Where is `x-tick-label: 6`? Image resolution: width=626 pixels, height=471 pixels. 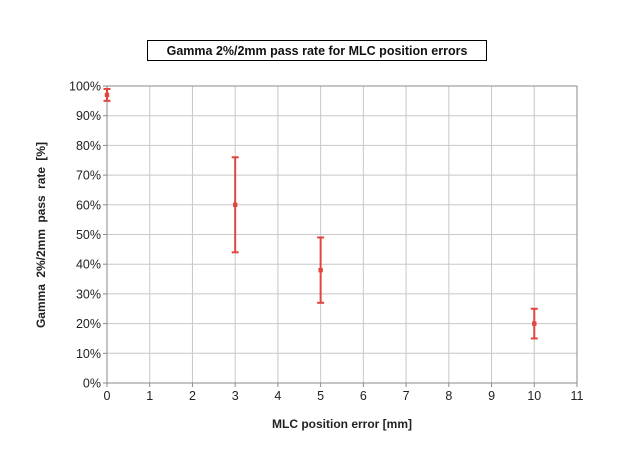
x-tick-label: 6 is located at coordinates (363, 396).